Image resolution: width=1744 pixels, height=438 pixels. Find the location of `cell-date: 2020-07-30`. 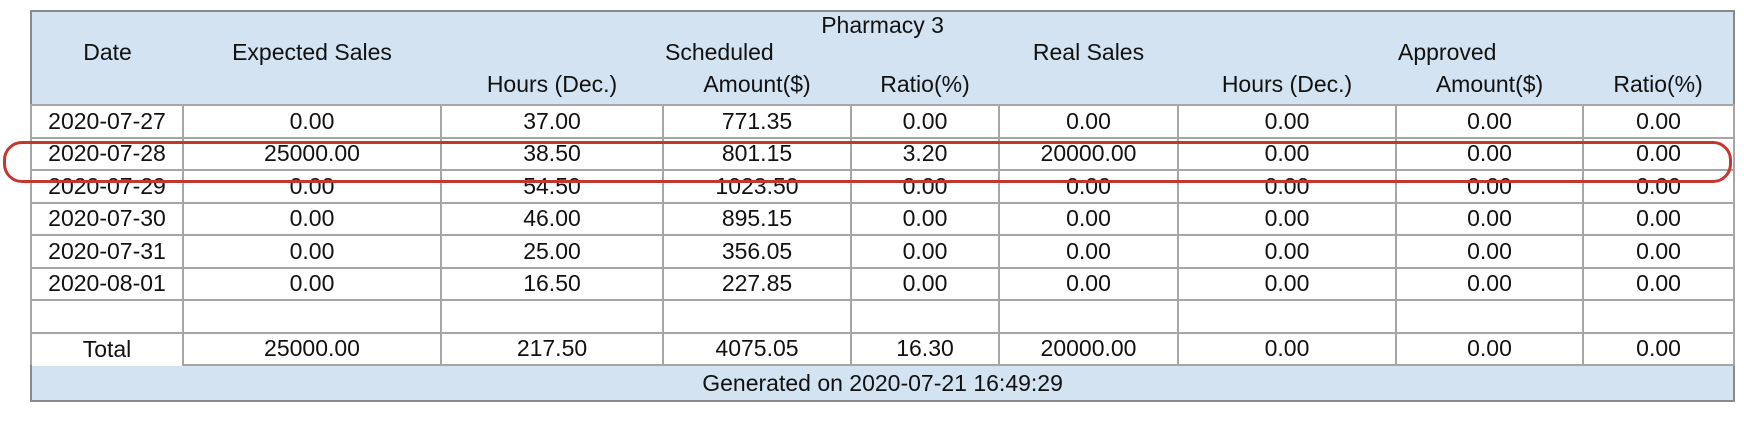

cell-date: 2020-07-30 is located at coordinates (107, 218).